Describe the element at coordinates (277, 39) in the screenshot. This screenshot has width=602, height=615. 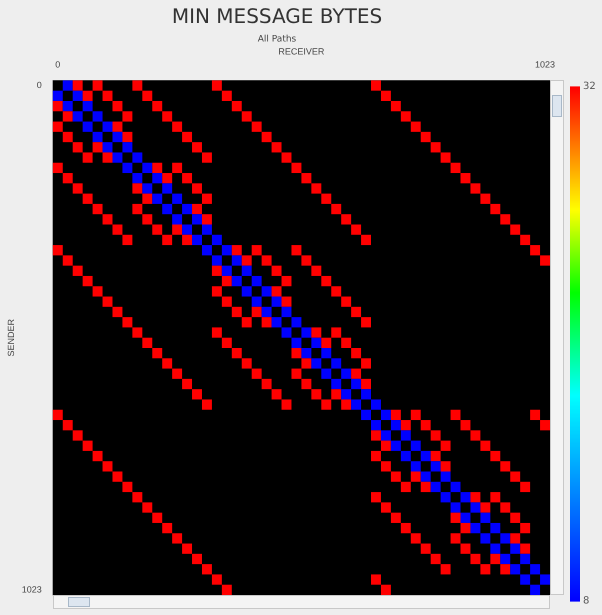
I see `chart-subtitle: All Paths` at that location.